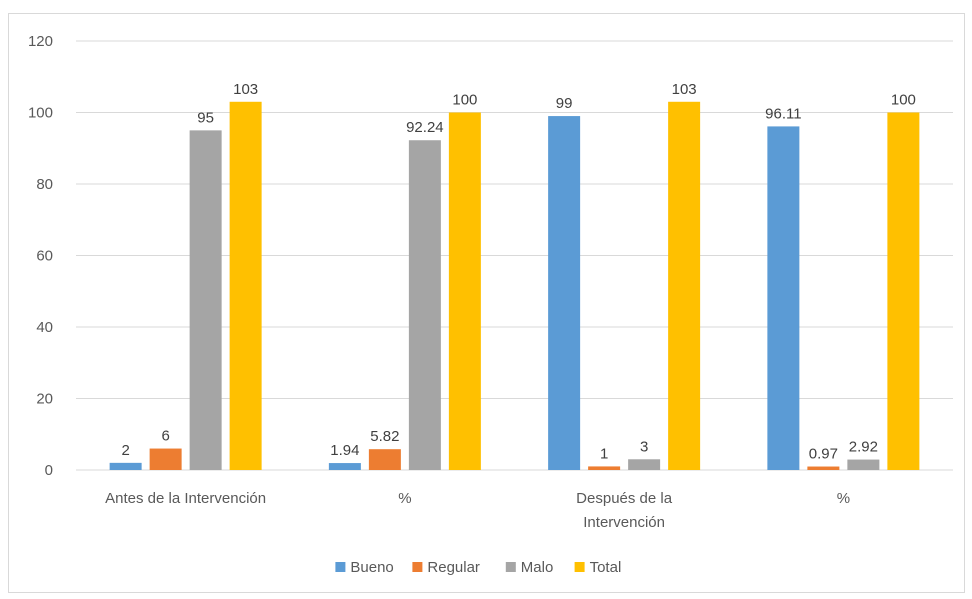  I want to click on y-tick-label-120: 120, so click(40, 41).